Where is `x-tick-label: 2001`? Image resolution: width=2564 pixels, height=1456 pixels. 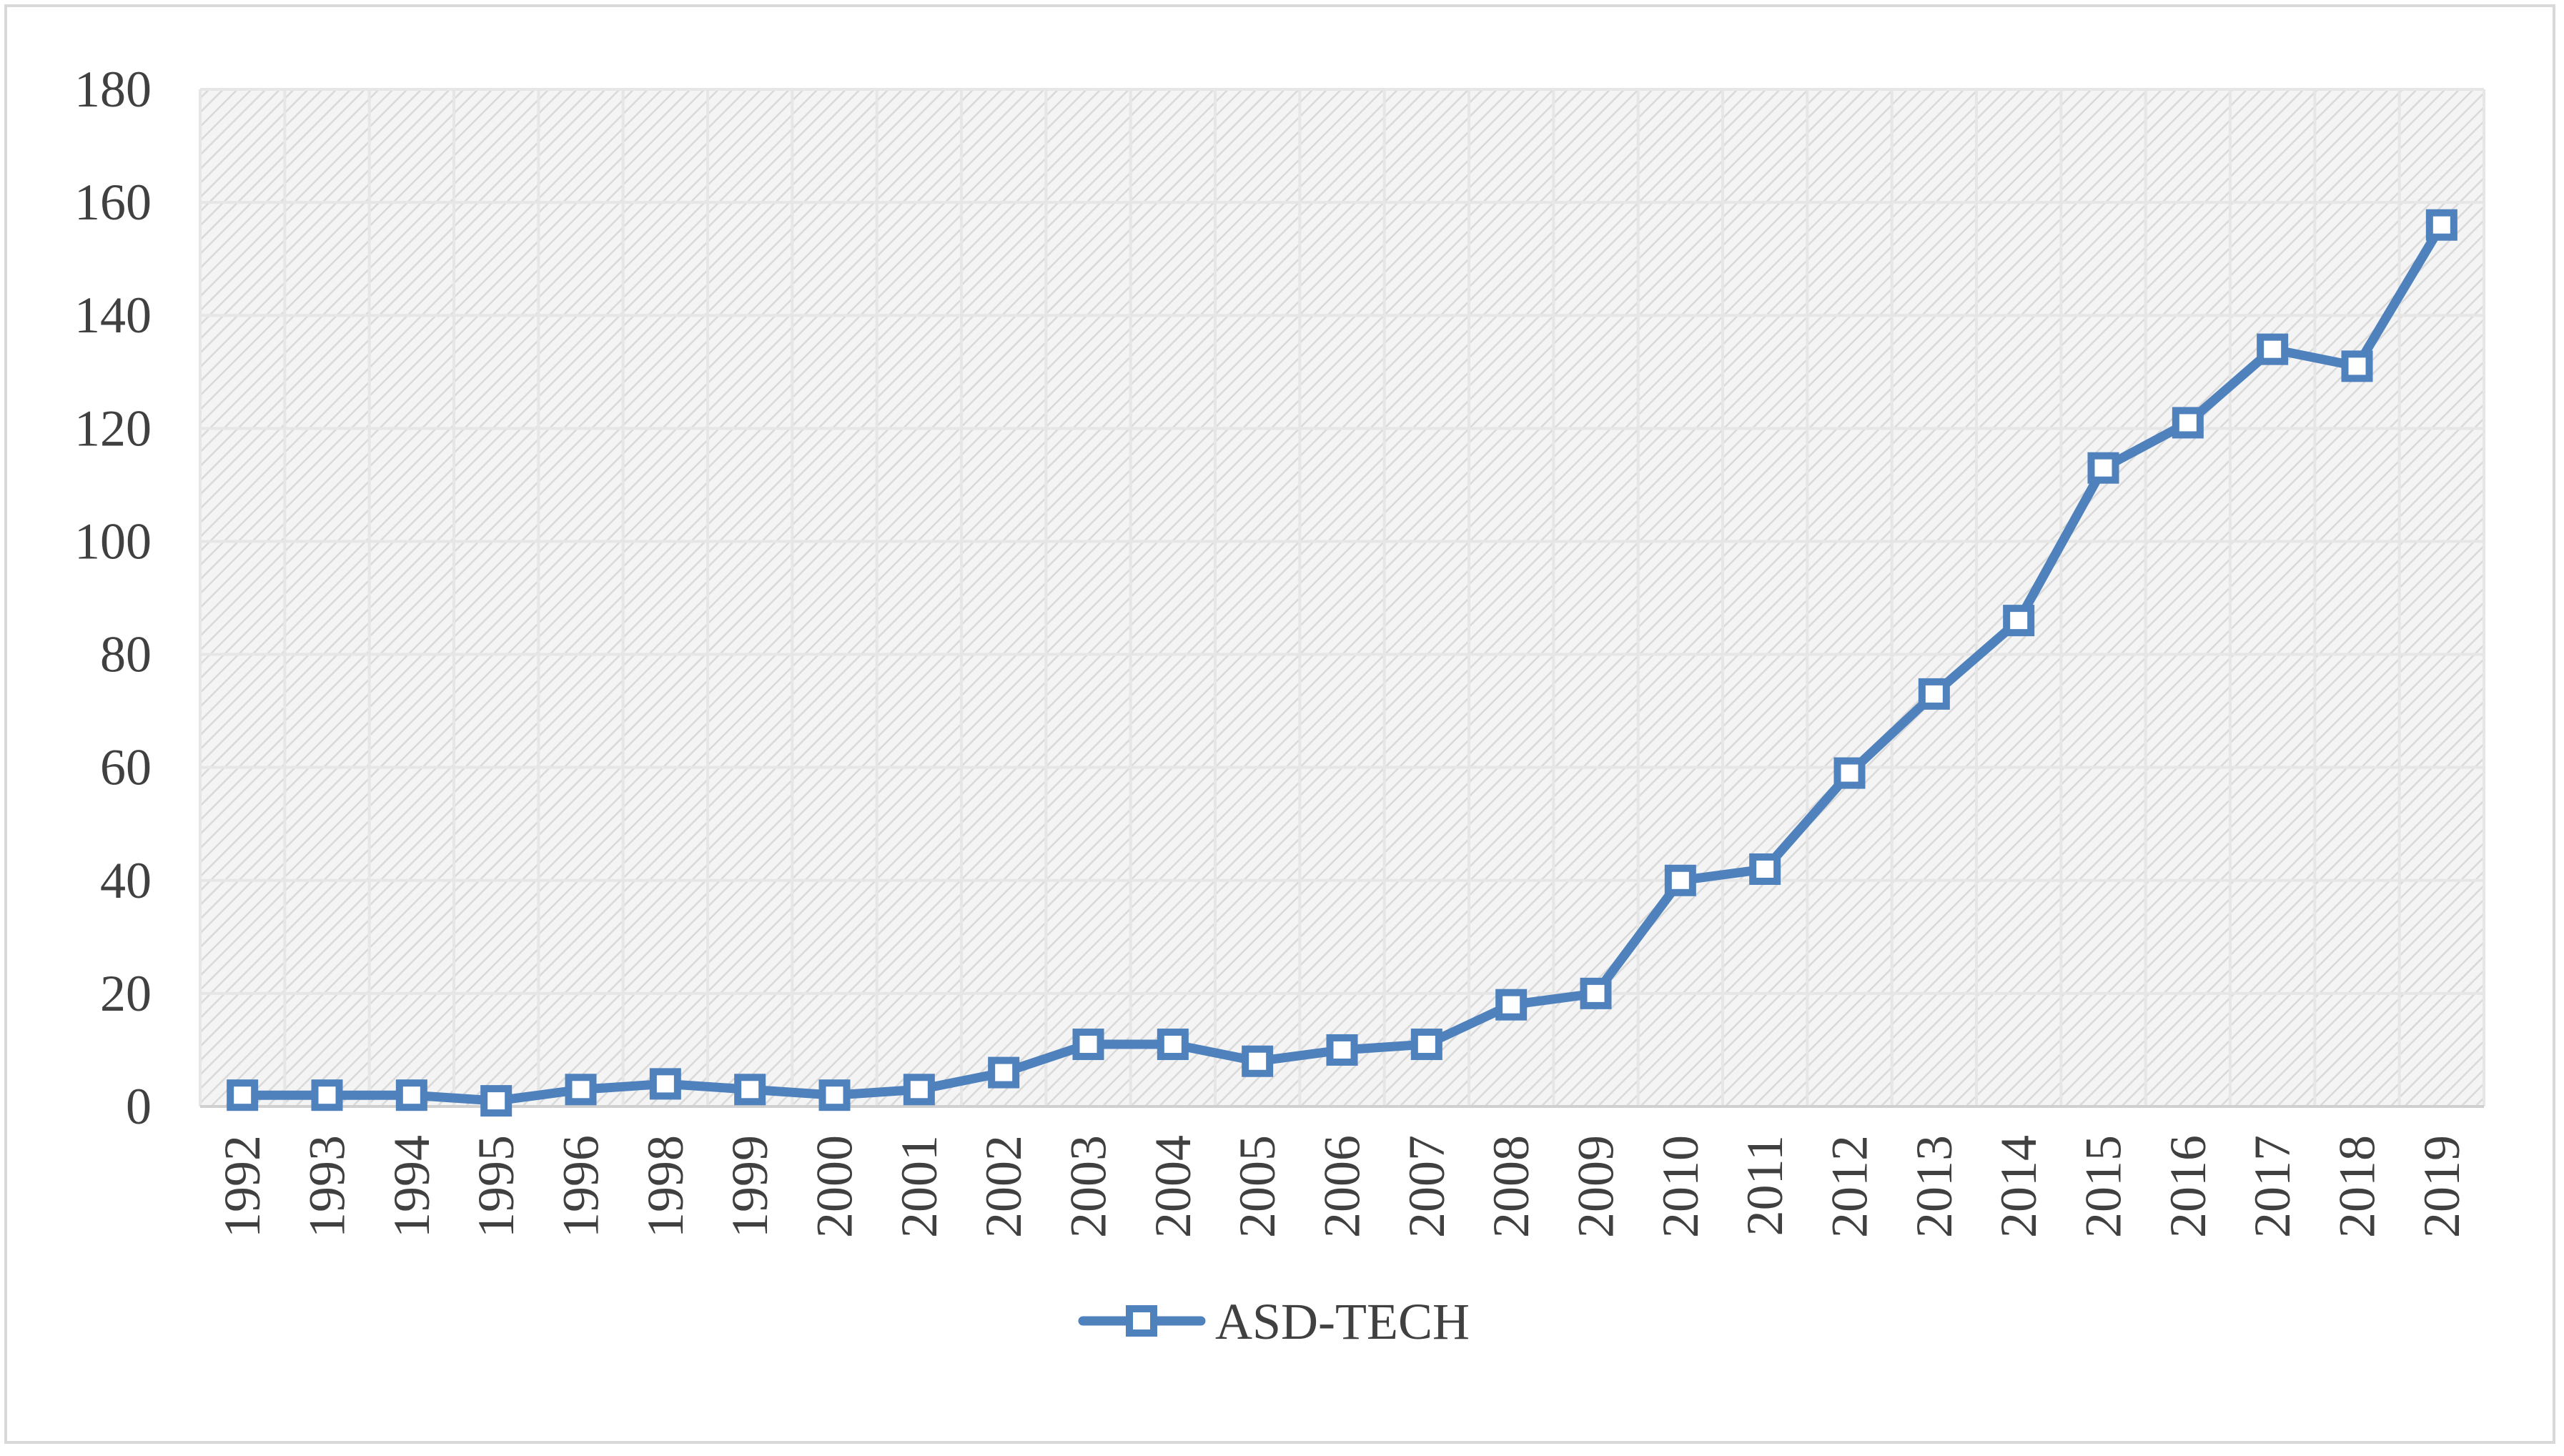
x-tick-label: 2001 is located at coordinates (919, 1186).